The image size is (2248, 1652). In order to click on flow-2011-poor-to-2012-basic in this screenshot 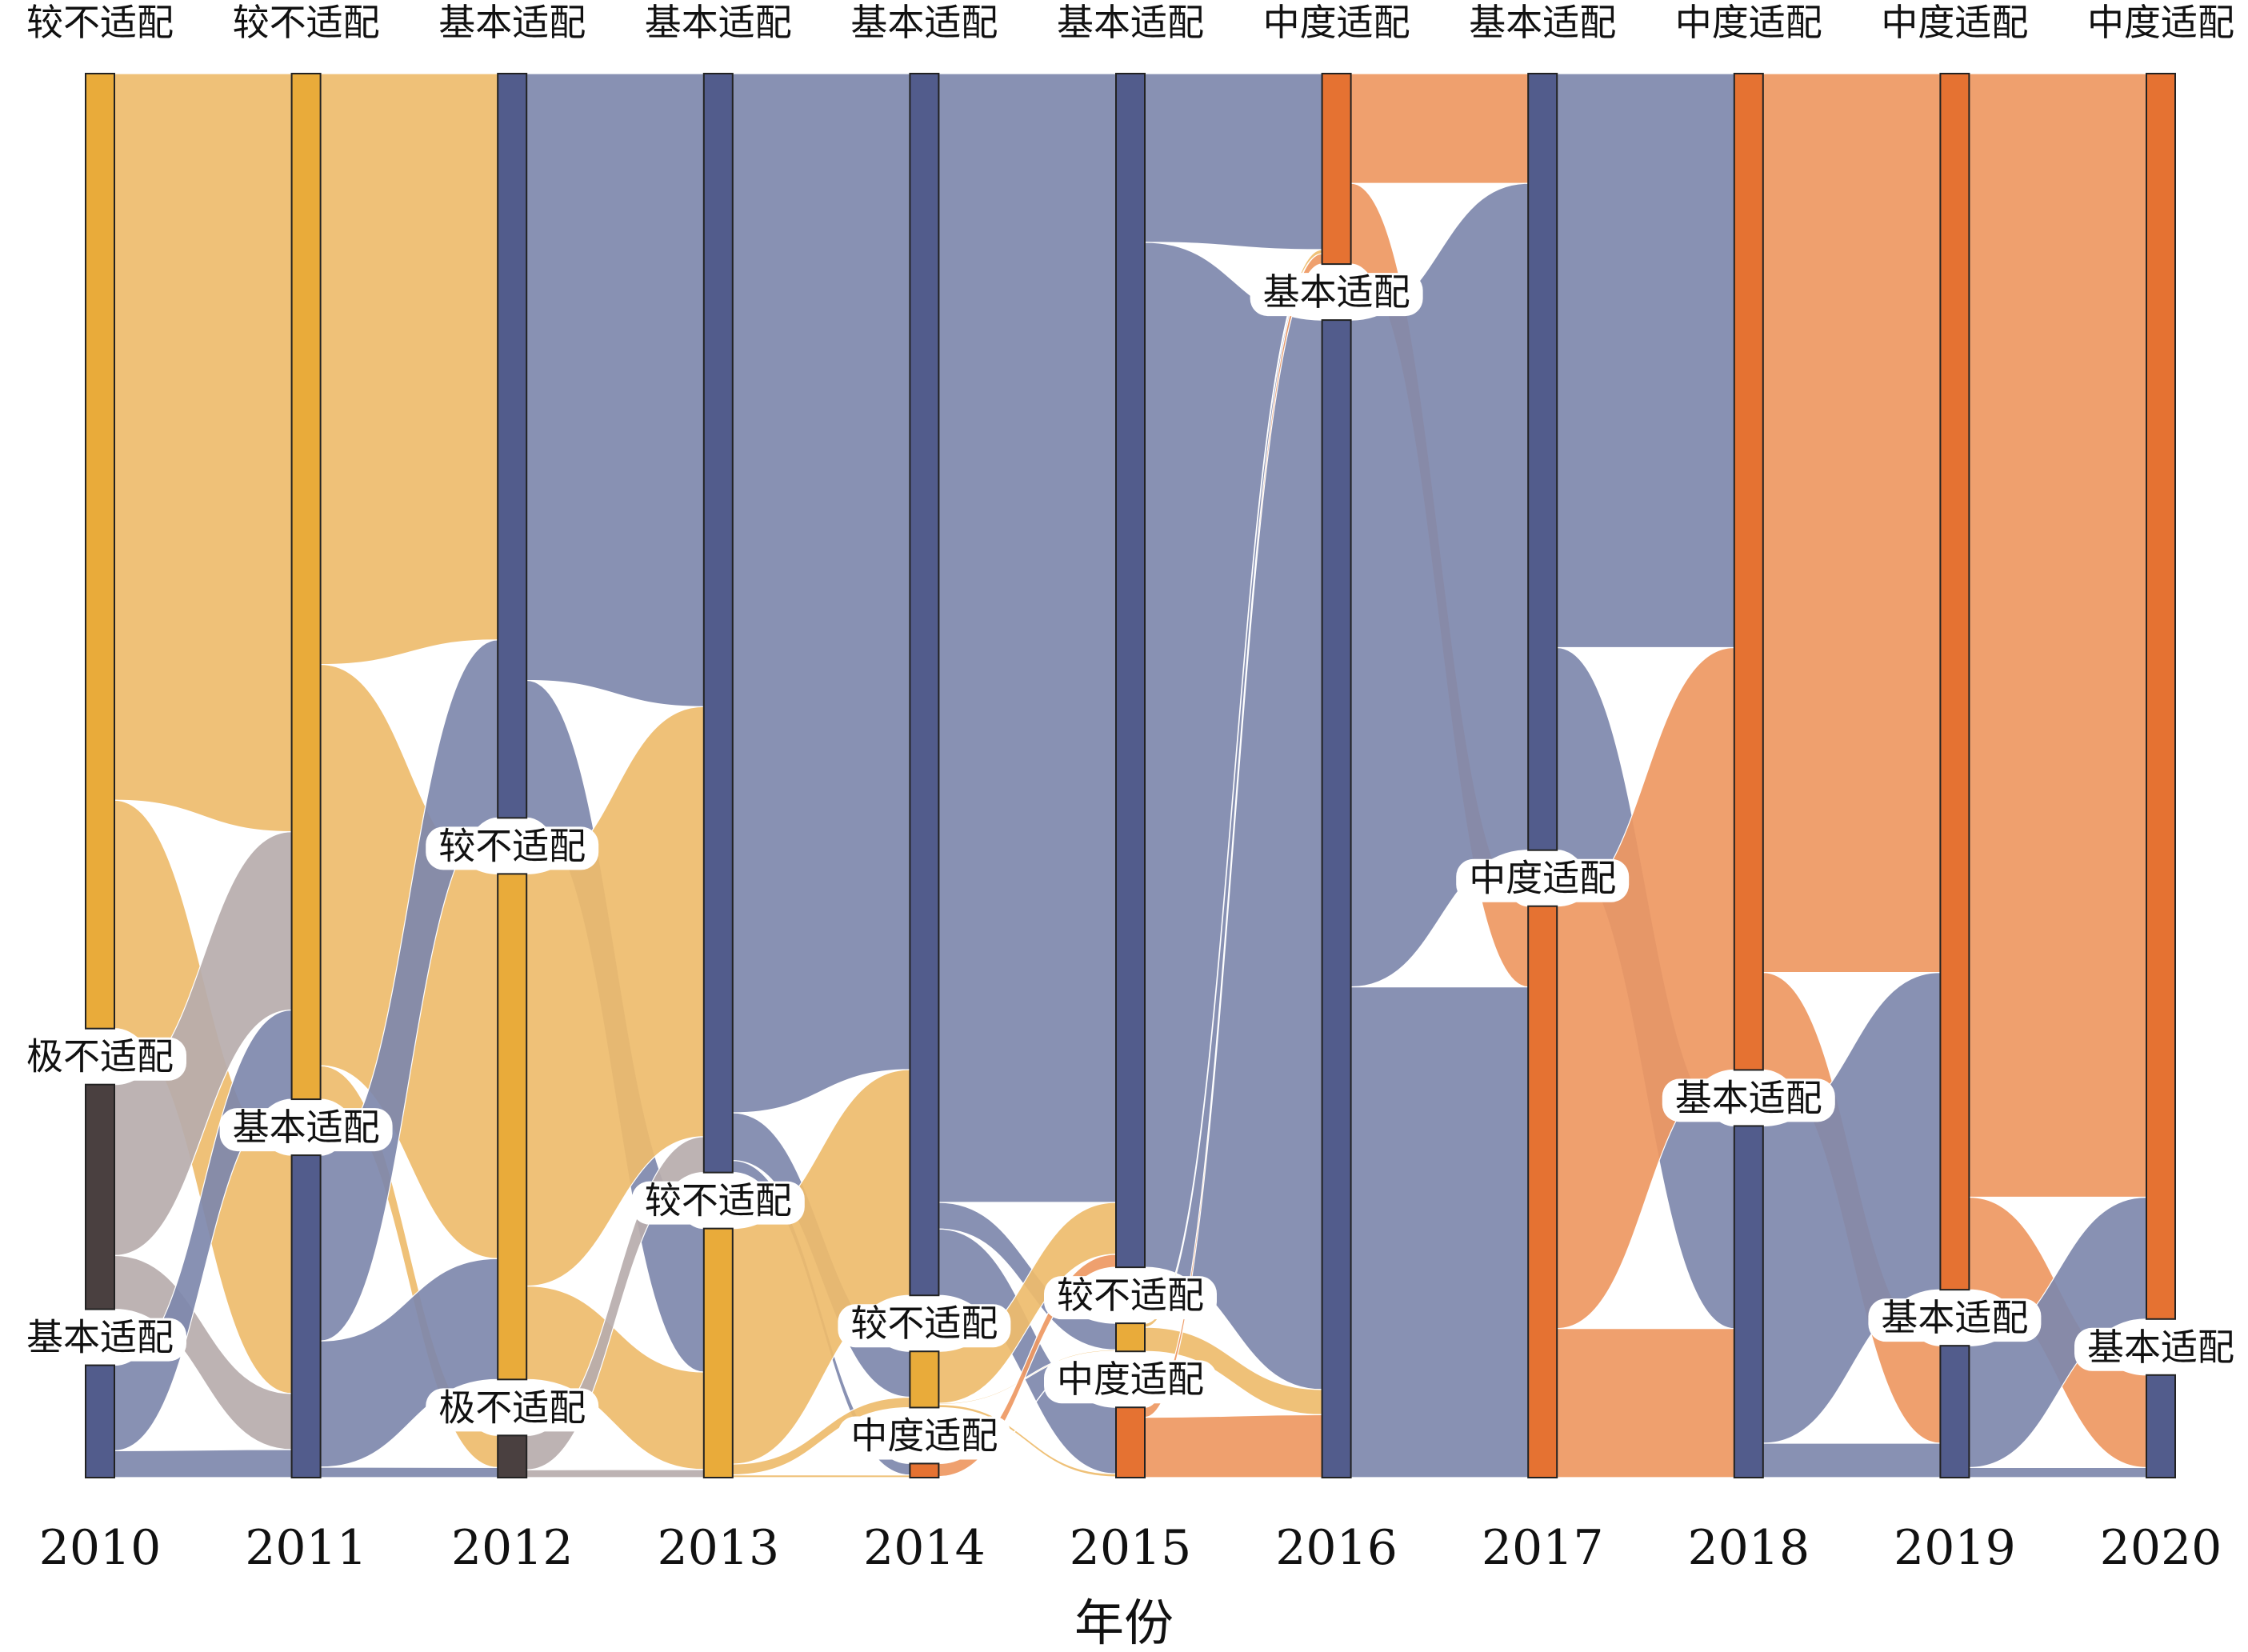, I will do `click(409, 369)`.